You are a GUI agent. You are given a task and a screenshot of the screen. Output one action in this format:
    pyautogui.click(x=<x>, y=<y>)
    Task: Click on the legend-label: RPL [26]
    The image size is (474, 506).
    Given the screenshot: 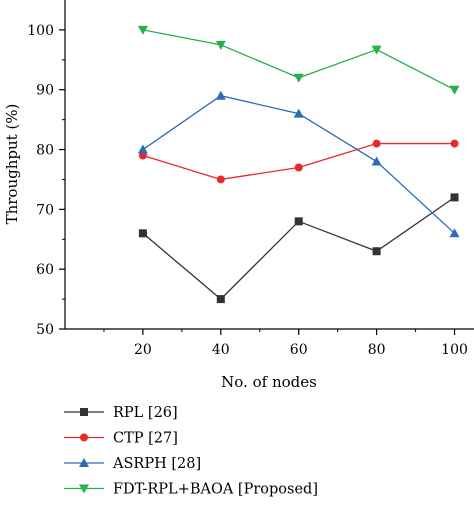 What is the action you would take?
    pyautogui.click(x=145, y=413)
    